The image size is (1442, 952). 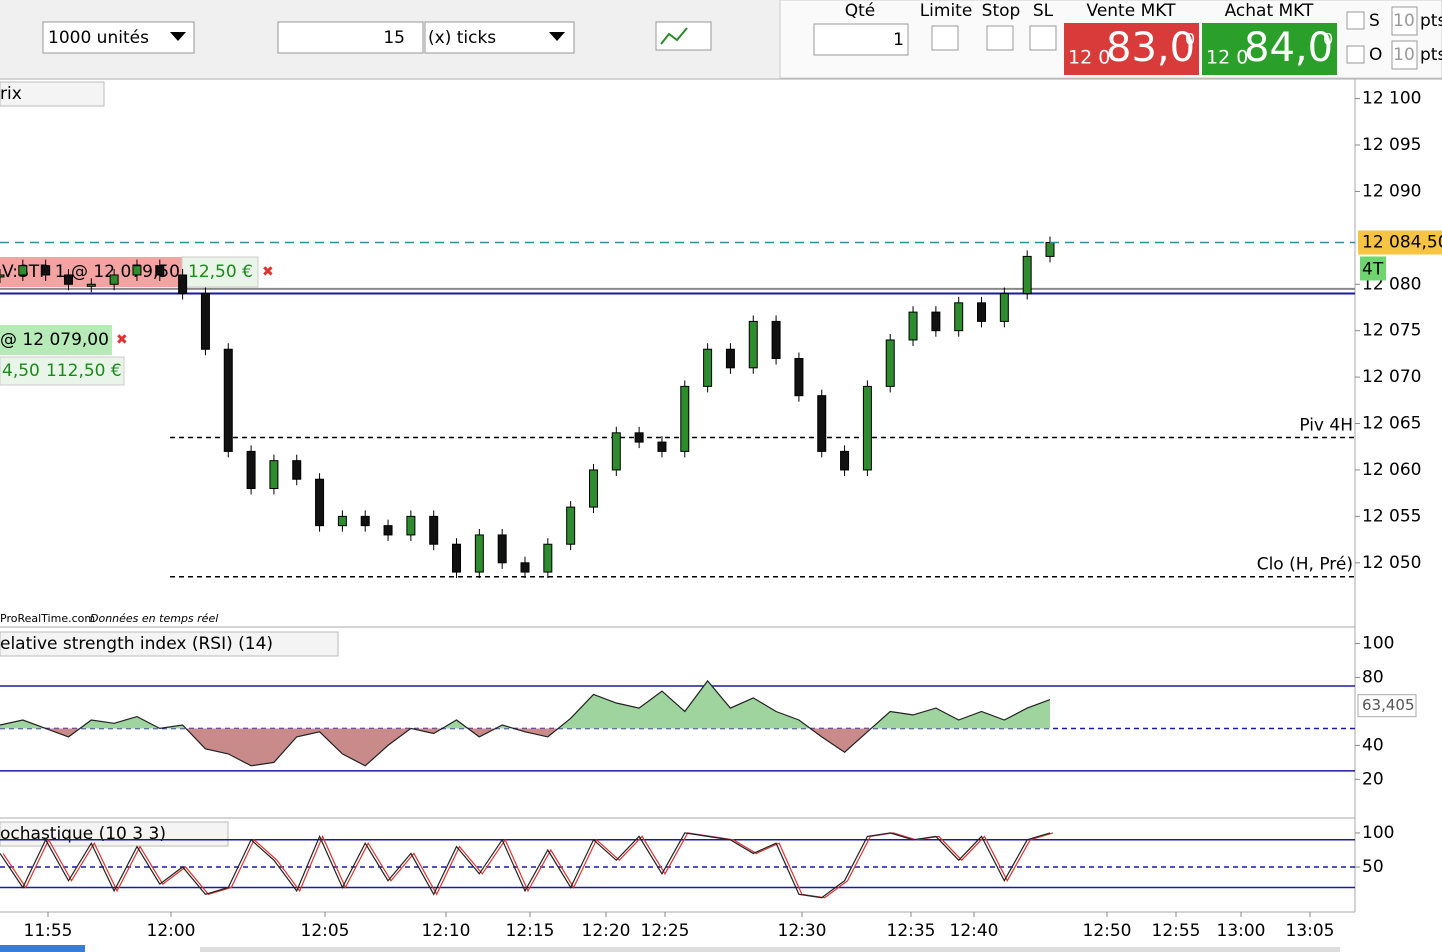 I want to click on y-tick-label: 80, so click(x=1373, y=678).